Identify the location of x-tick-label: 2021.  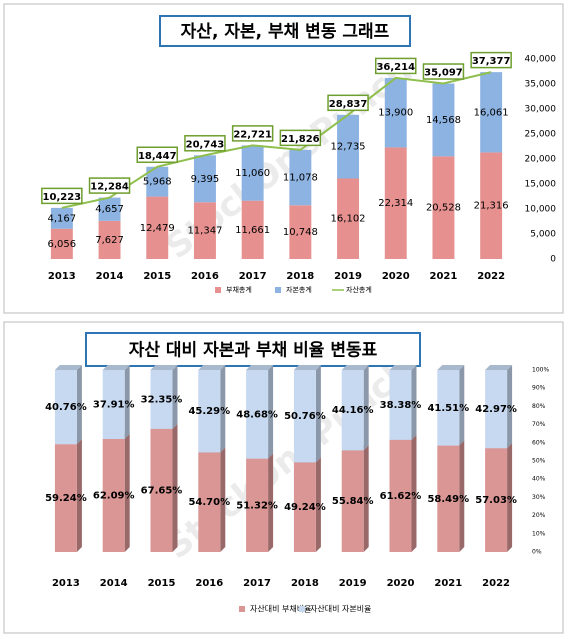
(448, 583).